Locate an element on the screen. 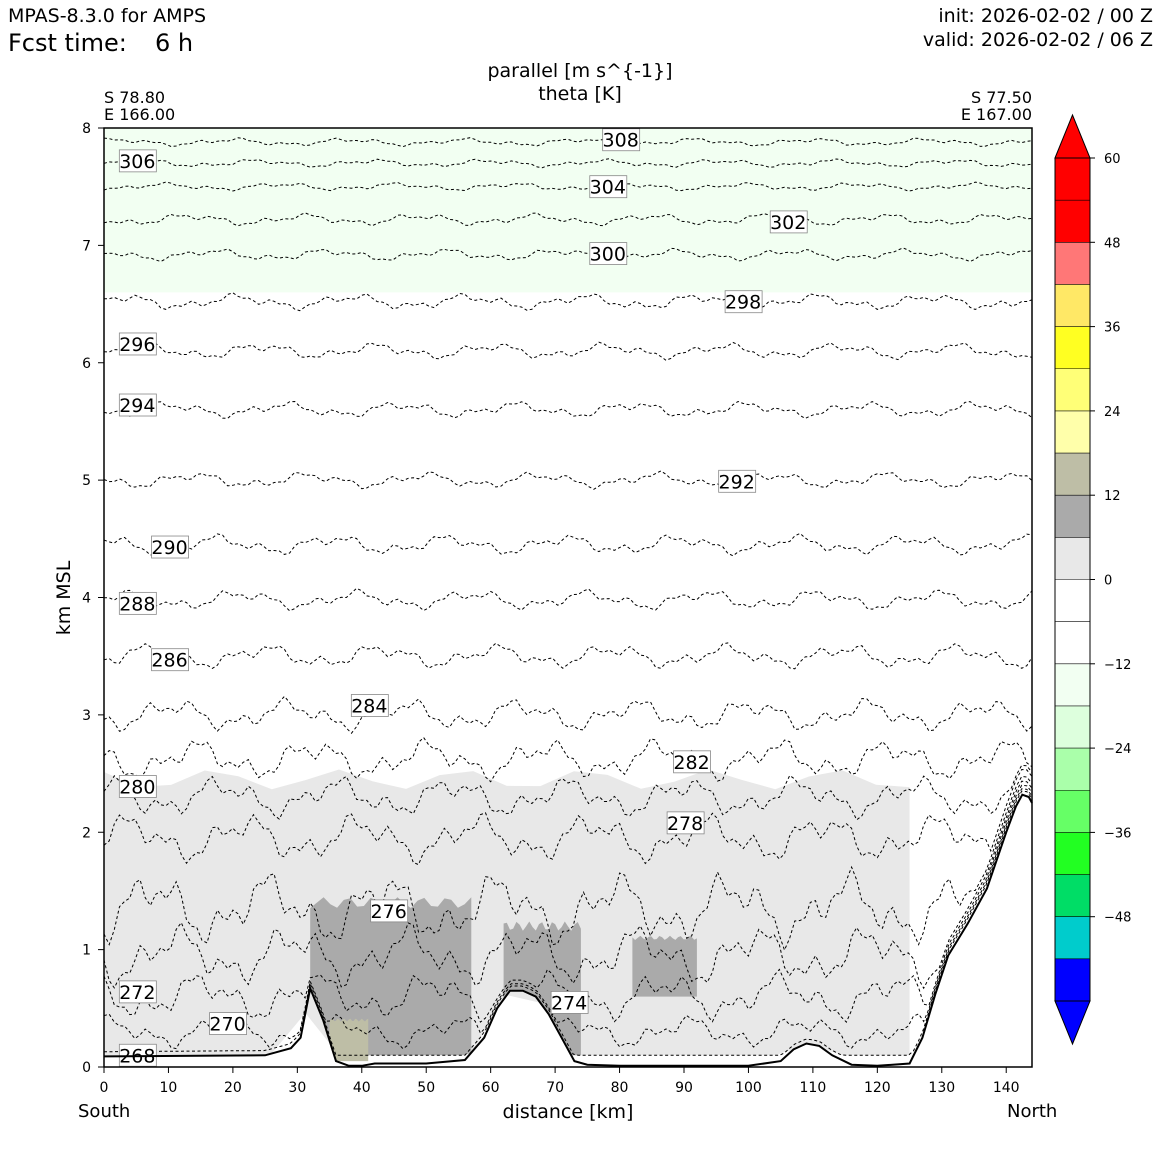 The image size is (1160, 1160). end-longitude: E 167.00 is located at coordinates (996, 114).